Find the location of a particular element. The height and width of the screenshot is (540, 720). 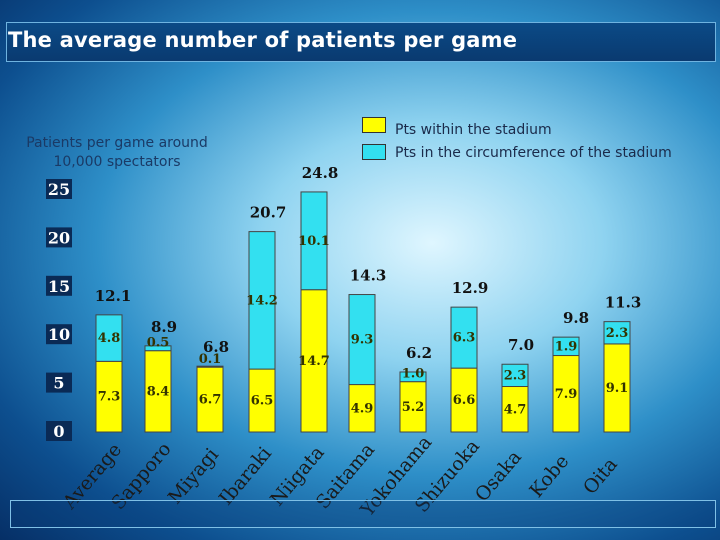

value-label-within: 6.7 is located at coordinates (210, 400).